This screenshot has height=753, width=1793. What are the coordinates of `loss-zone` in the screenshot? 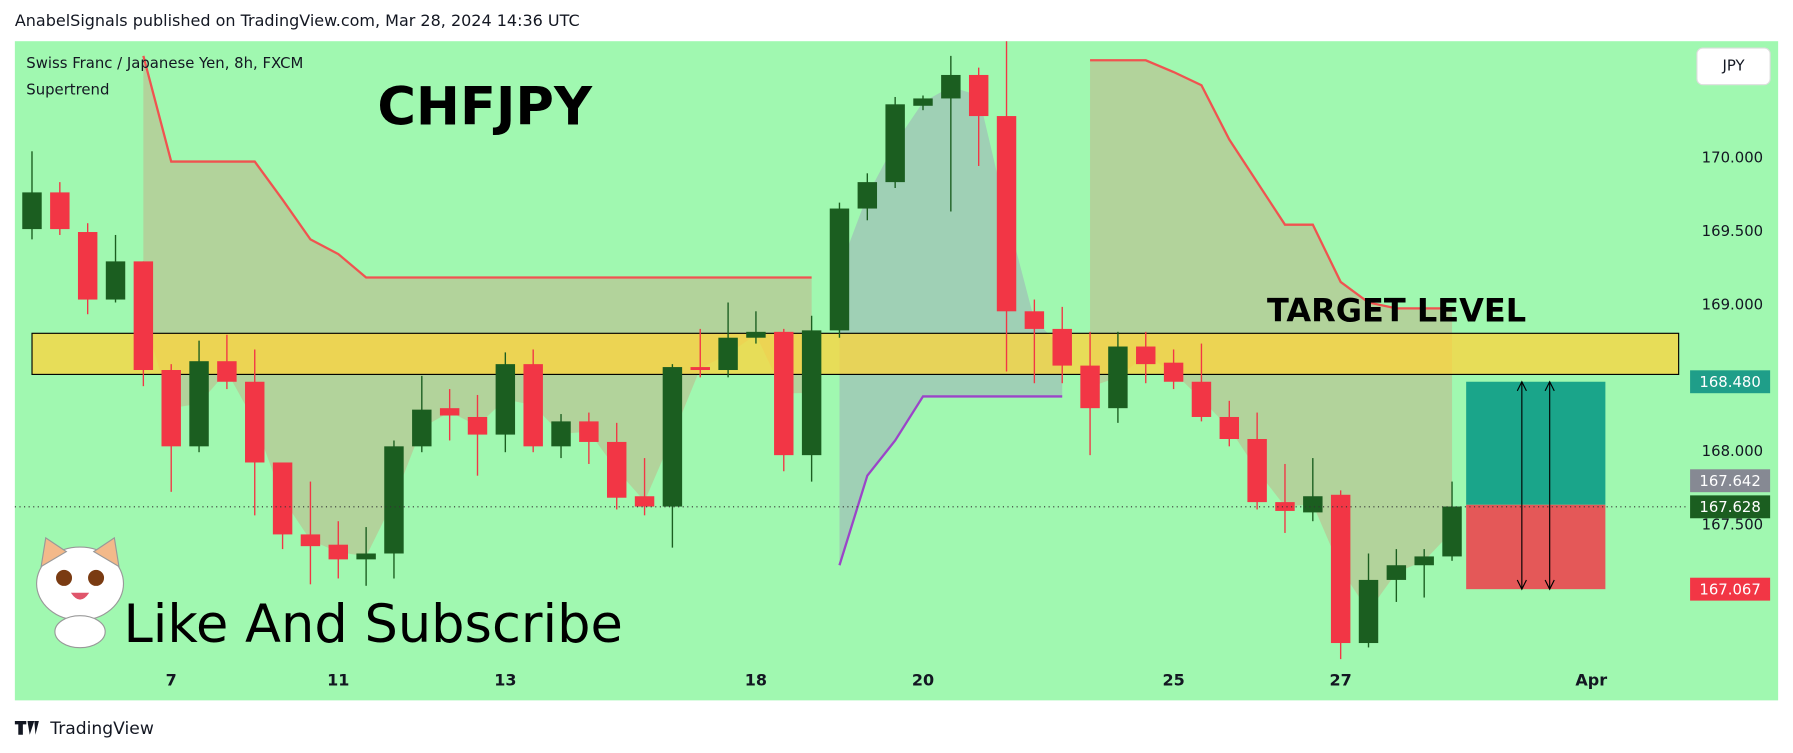 It's located at (1536, 547).